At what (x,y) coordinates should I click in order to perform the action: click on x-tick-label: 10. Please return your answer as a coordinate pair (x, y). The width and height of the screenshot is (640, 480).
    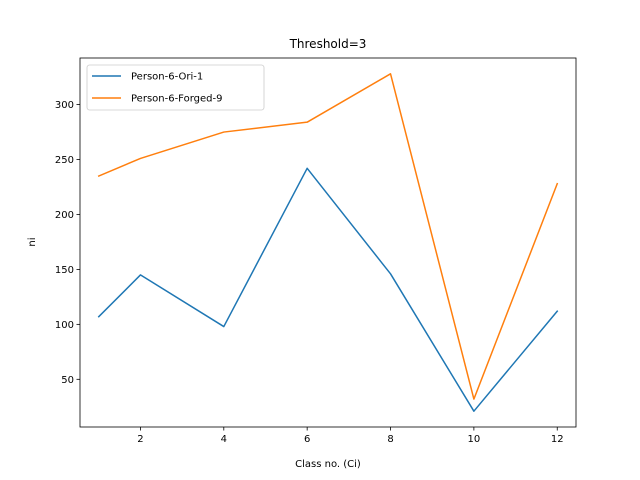
    Looking at the image, I should click on (474, 439).